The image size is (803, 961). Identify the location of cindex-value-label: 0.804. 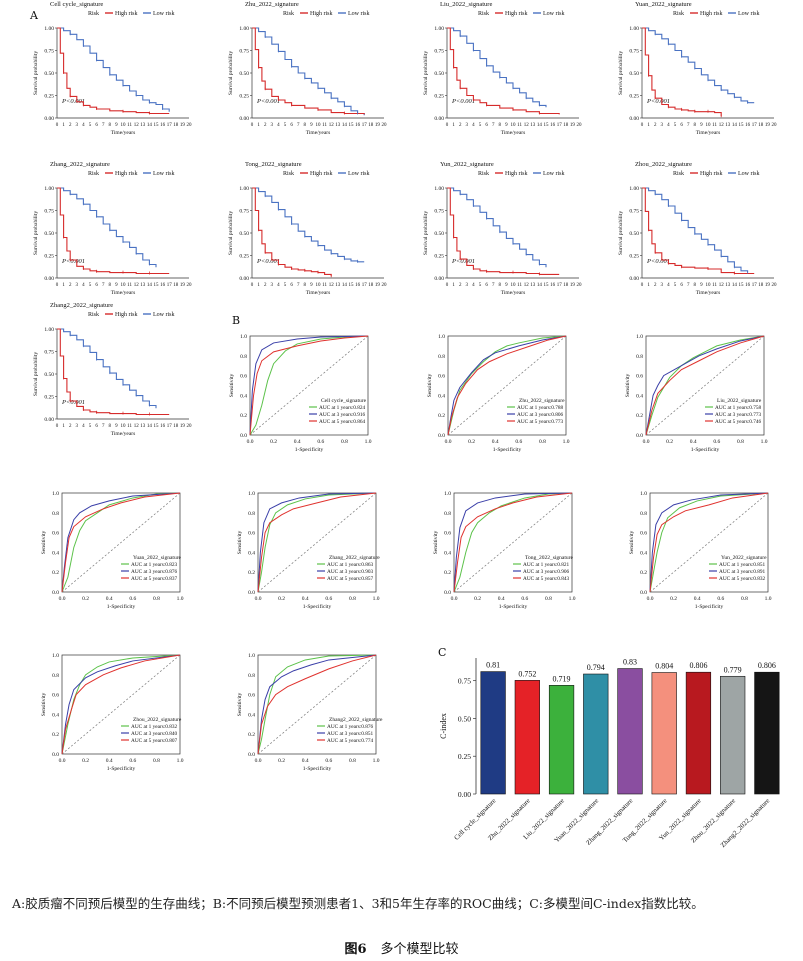
(664, 666).